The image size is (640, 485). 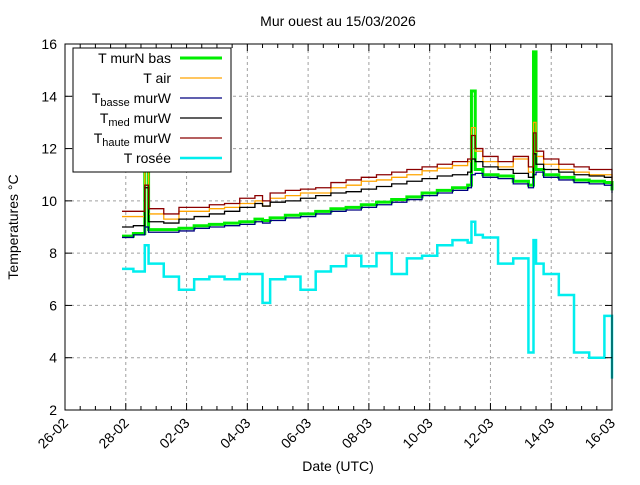 I want to click on legend-label-main: T rosée, so click(x=147, y=158).